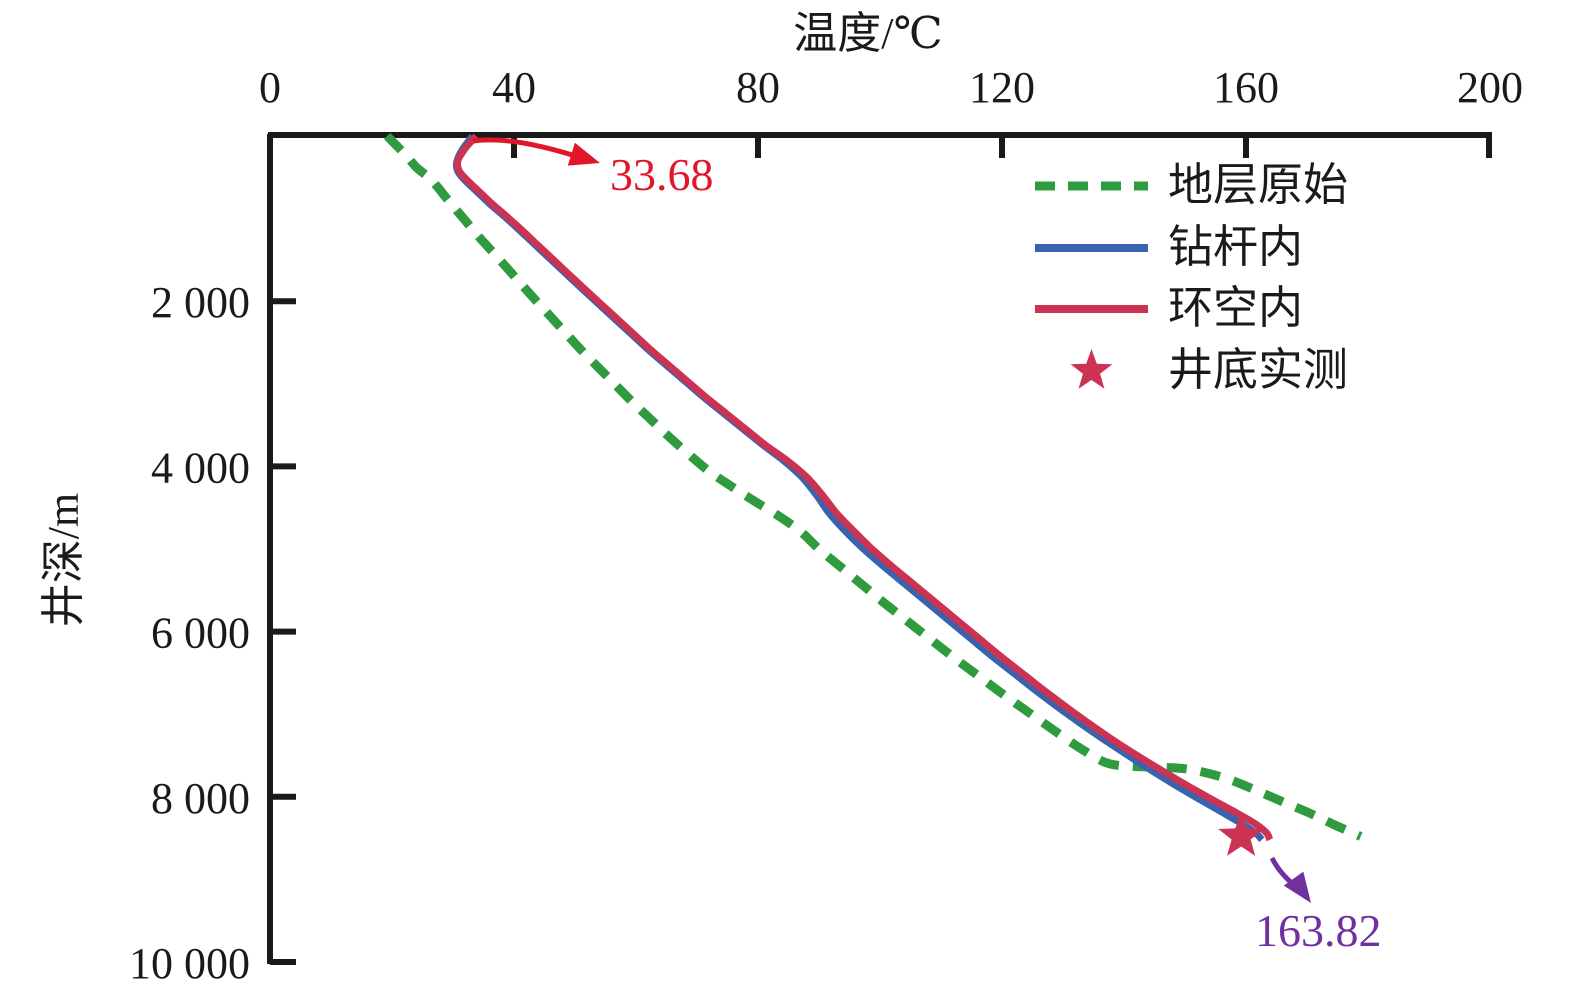 The image size is (1575, 994). Describe the element at coordinates (662, 174) in the screenshot. I see `annotation-label-top: 33.68` at that location.